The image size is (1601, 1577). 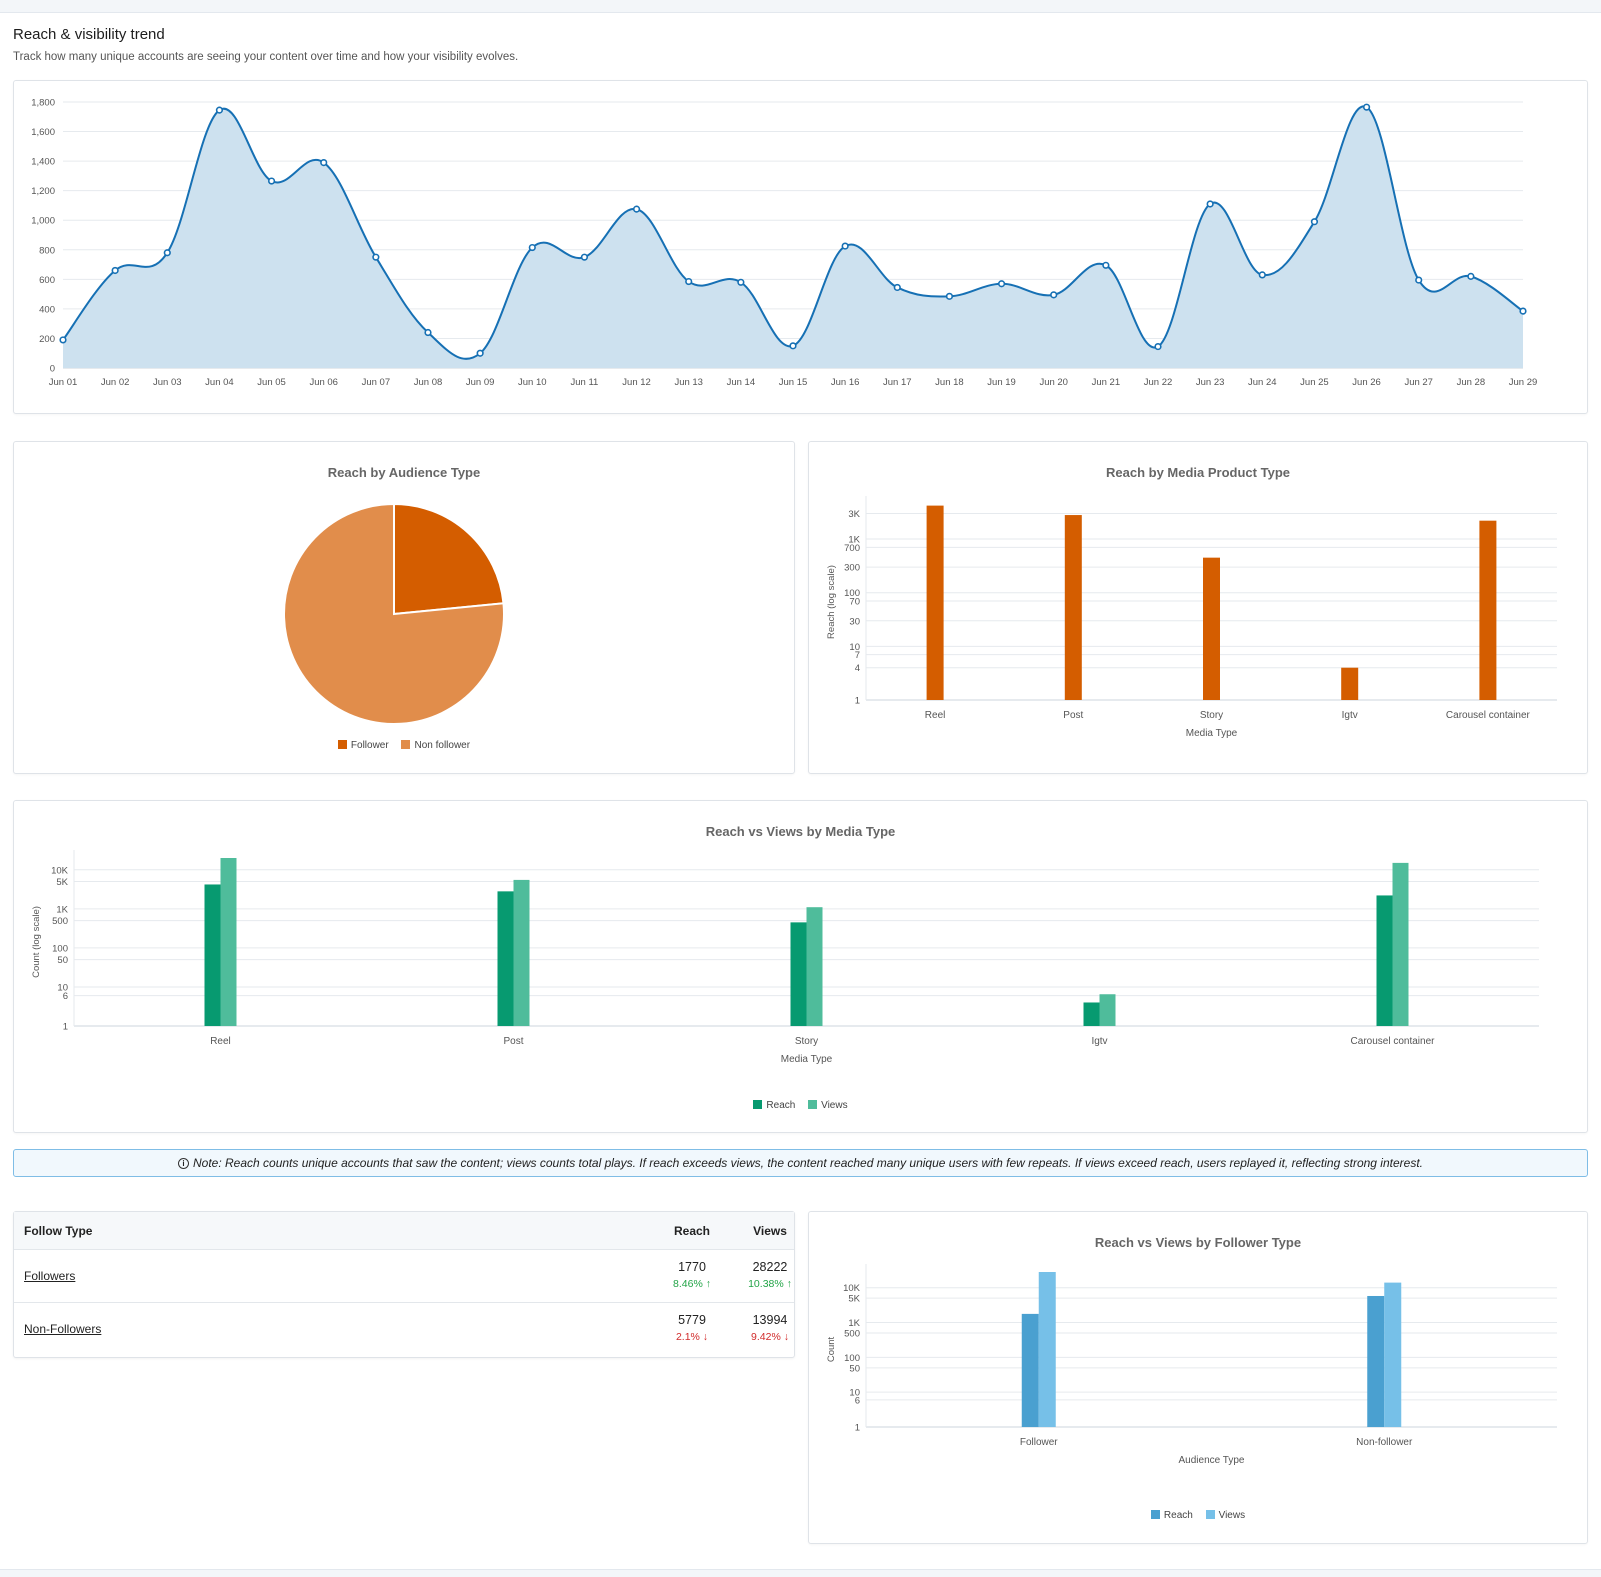 I want to click on bar-reel-views, so click(x=228, y=942).